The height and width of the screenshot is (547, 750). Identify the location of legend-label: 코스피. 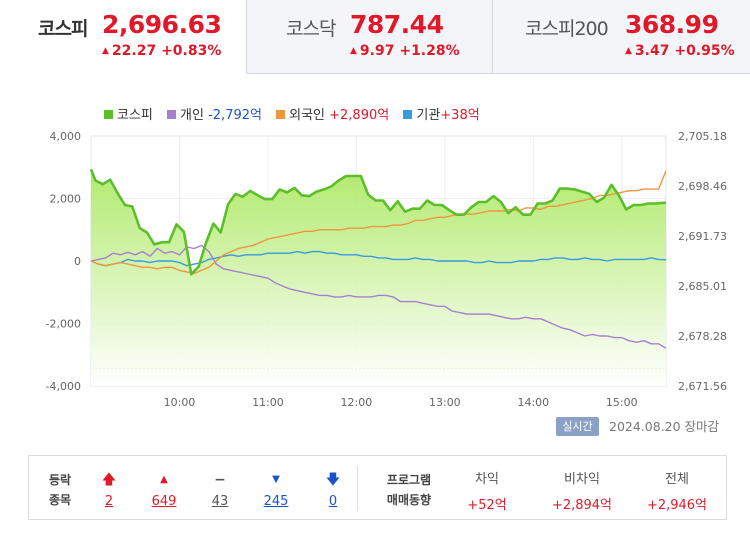
(135, 115).